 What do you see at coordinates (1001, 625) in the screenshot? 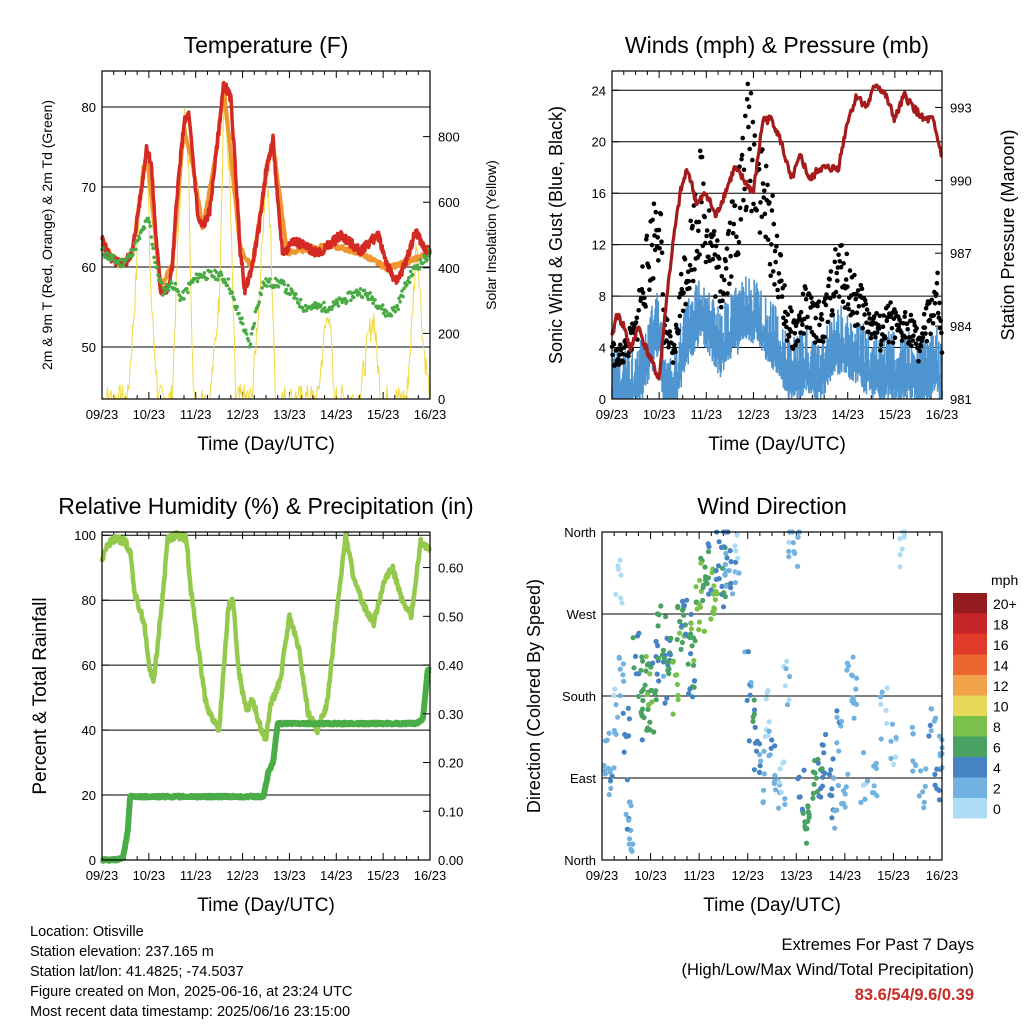
I see `legend-label: 18` at bounding box center [1001, 625].